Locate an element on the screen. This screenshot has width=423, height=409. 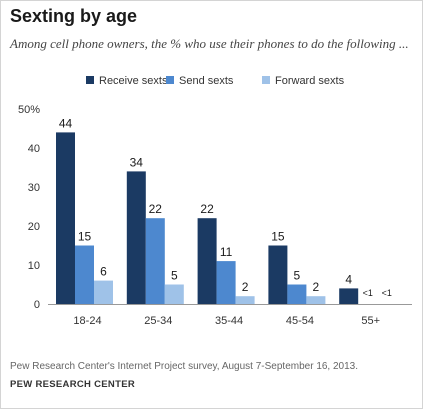
x-tick-label: 55+ is located at coordinates (370, 321).